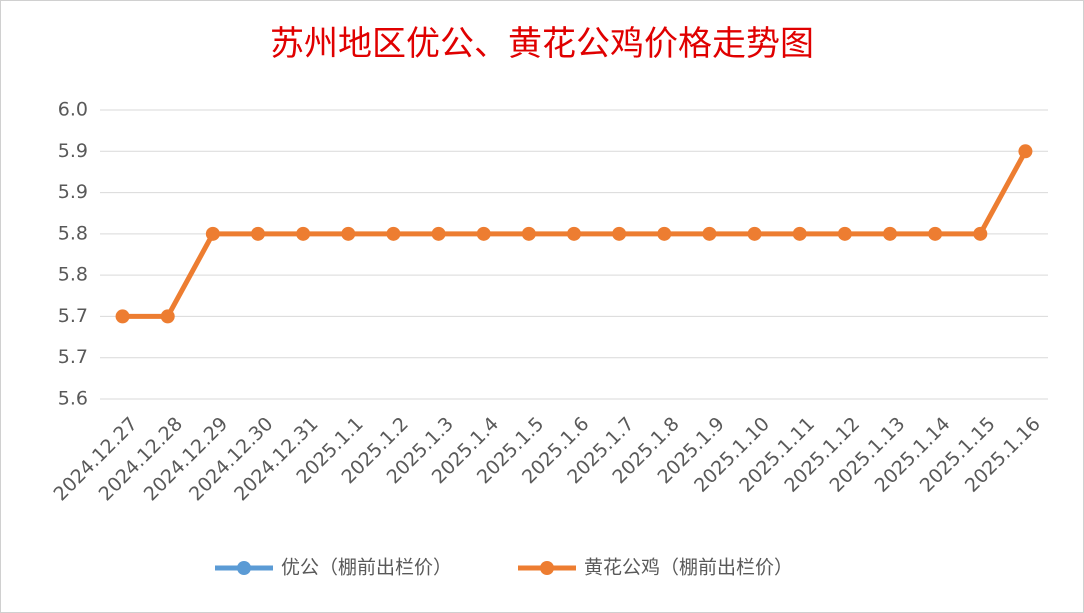 Image resolution: width=1084 pixels, height=613 pixels. What do you see at coordinates (73, 399) in the screenshot?
I see `y-tick-label: 5.6` at bounding box center [73, 399].